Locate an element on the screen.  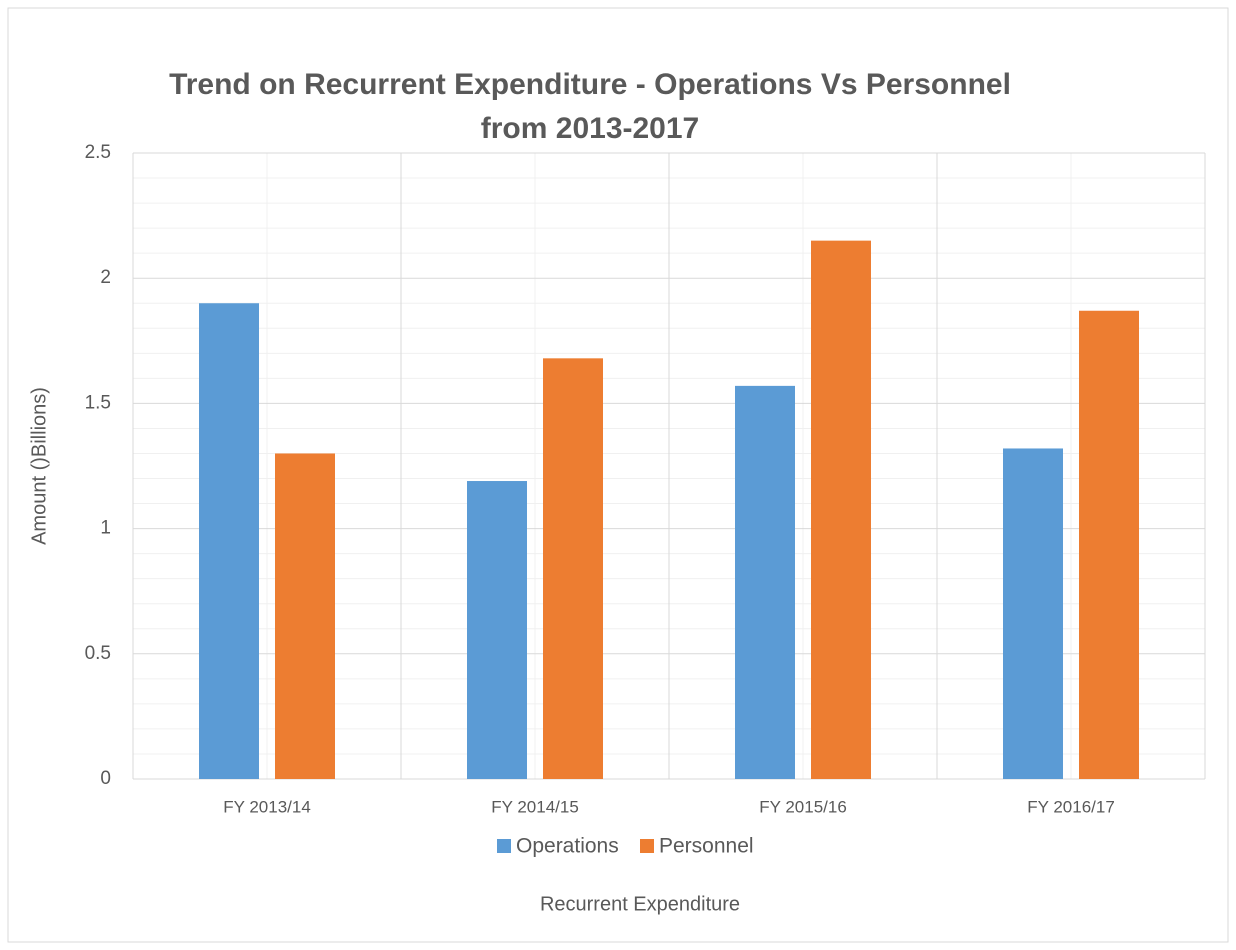
y-tick-label: 2.5 is located at coordinates (98, 152).